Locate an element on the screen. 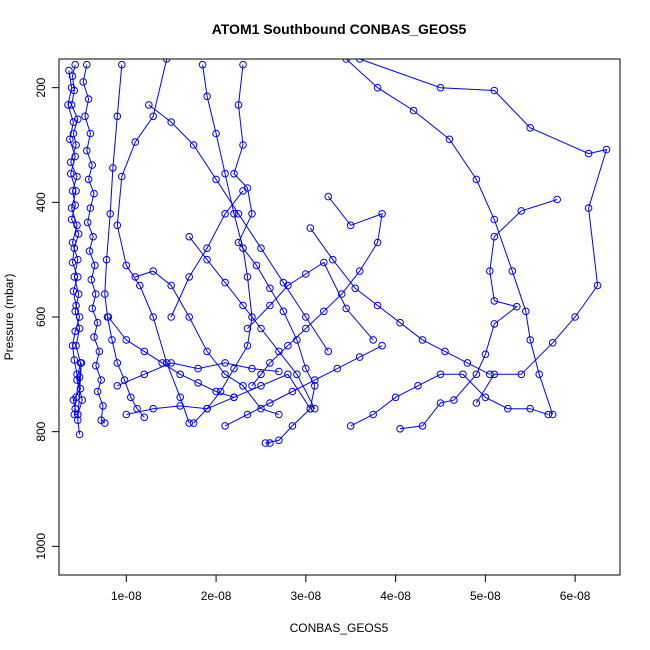 The height and width of the screenshot is (650, 650). y-tick-label: 400 is located at coordinates (41, 202).